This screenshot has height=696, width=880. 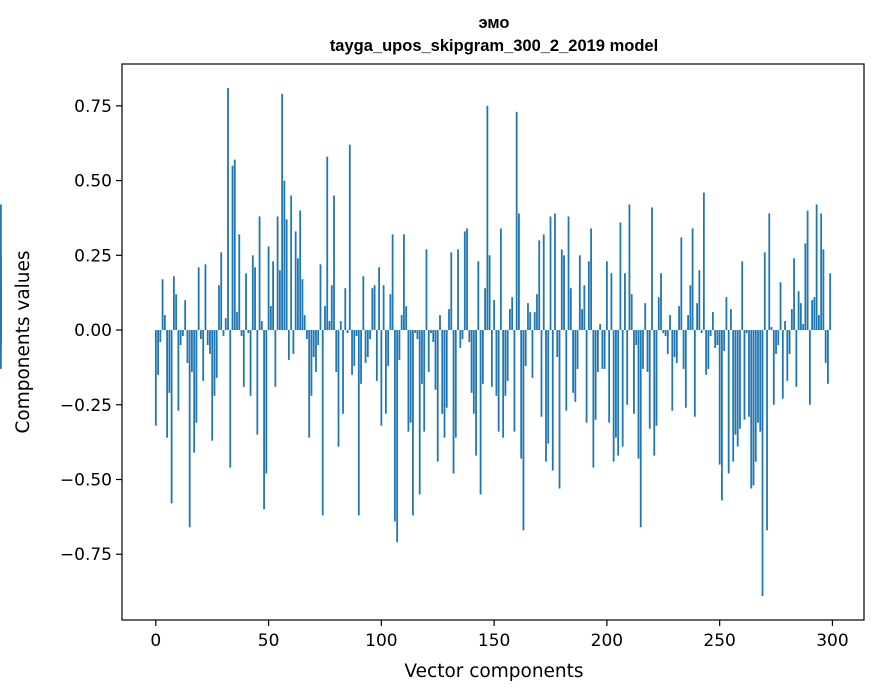 What do you see at coordinates (493, 671) in the screenshot?
I see `x-axis-label: Vector components` at bounding box center [493, 671].